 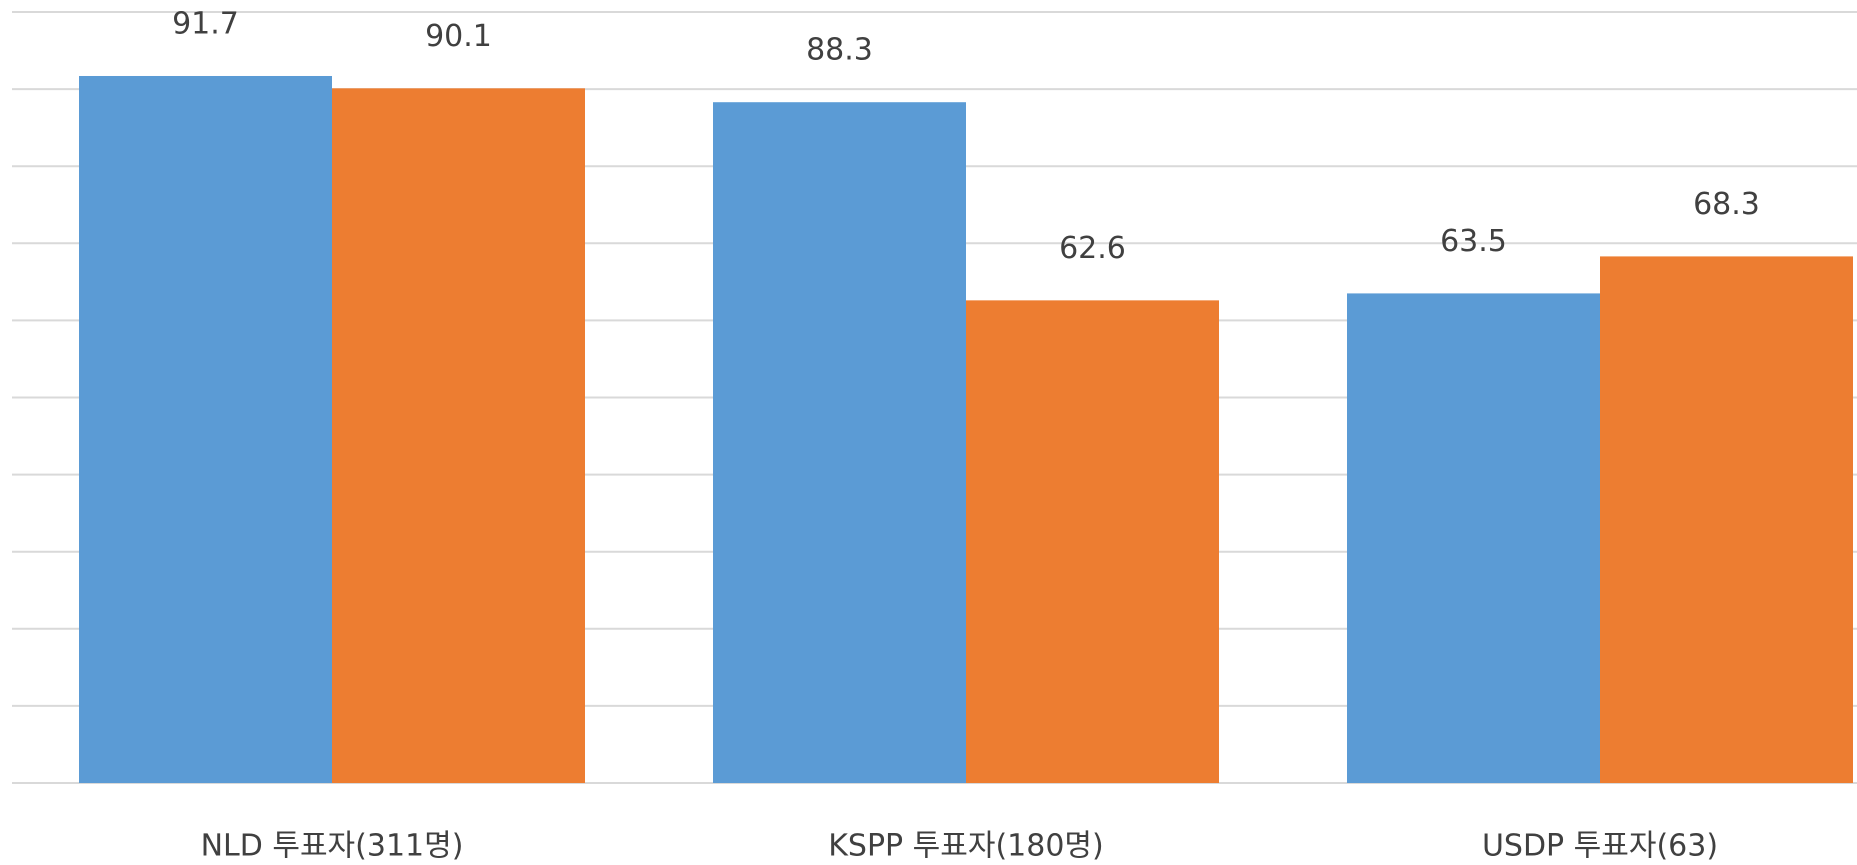 I want to click on data-label: 91.7, so click(x=205, y=23).